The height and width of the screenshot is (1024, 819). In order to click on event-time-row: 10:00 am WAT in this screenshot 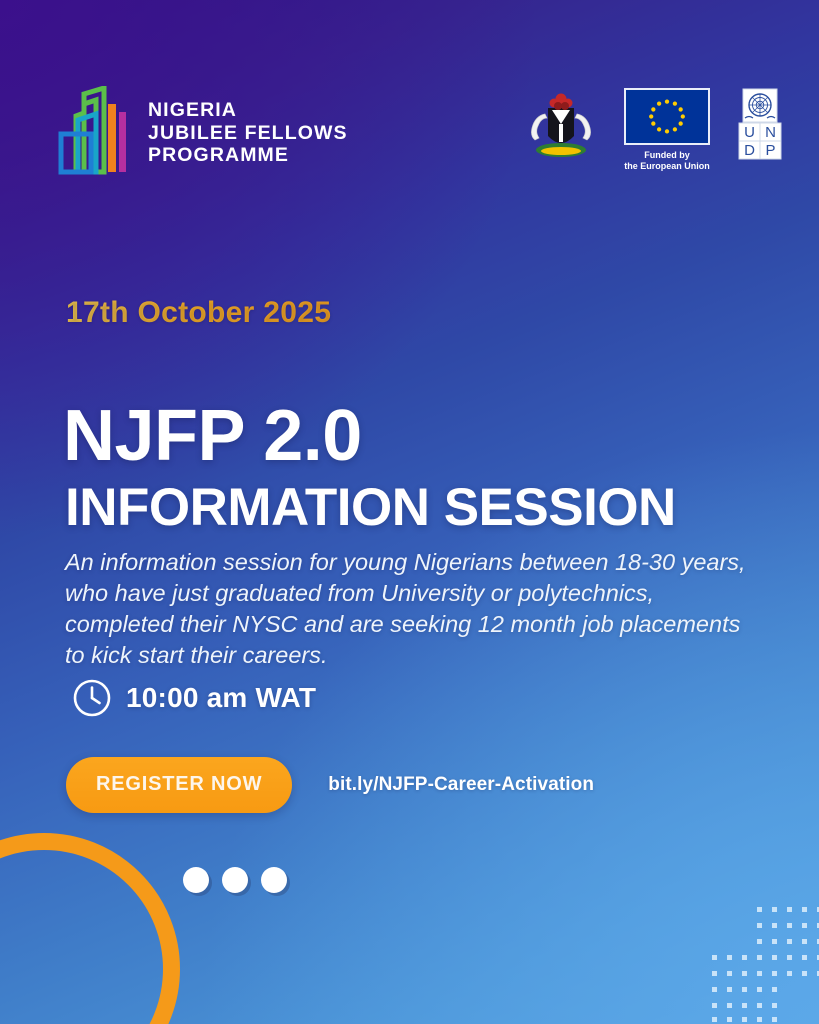, I will do `click(194, 698)`.